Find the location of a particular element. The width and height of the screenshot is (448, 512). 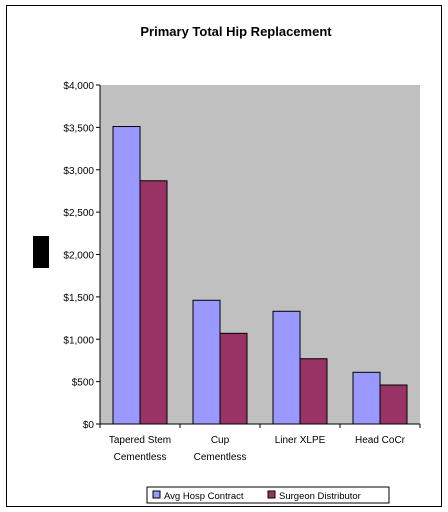

x-tick-label: Cup is located at coordinates (220, 440).